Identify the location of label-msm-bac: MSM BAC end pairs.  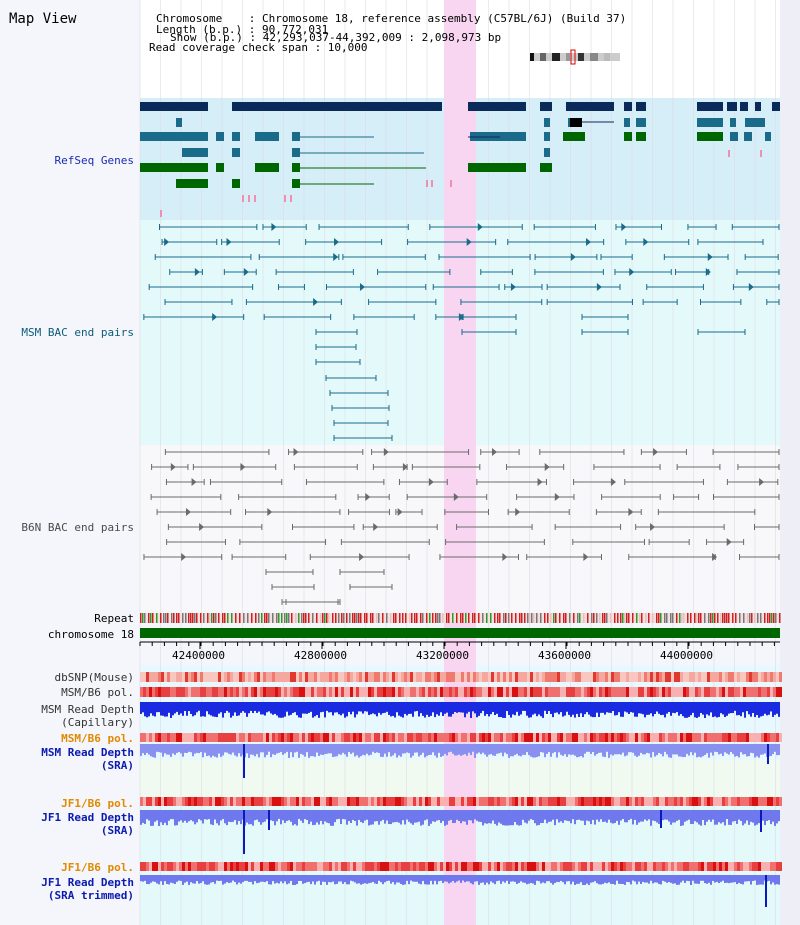
(77, 332).